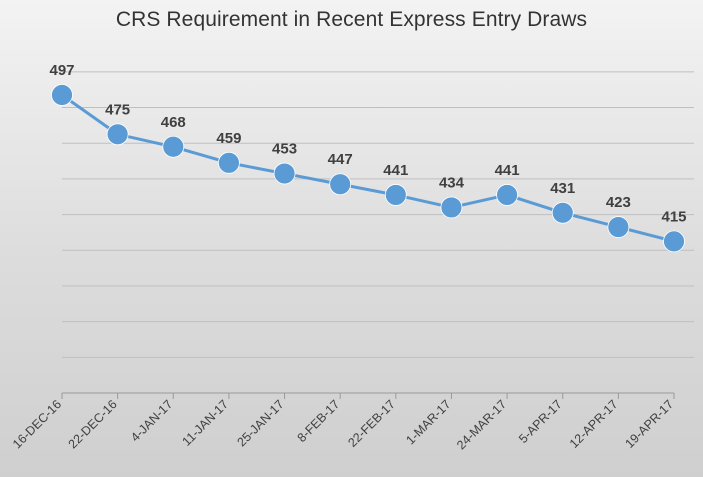  I want to click on data-label: 497, so click(61, 70).